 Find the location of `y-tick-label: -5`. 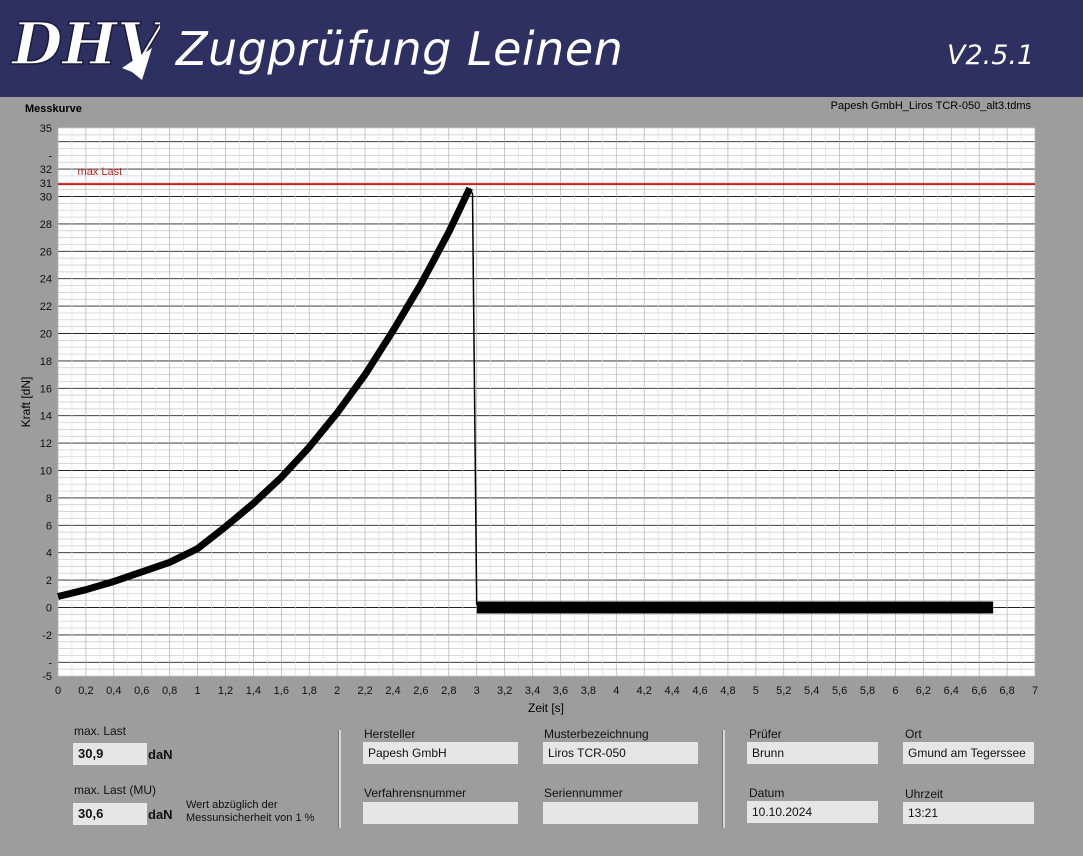

y-tick-label: -5 is located at coordinates (47, 677).